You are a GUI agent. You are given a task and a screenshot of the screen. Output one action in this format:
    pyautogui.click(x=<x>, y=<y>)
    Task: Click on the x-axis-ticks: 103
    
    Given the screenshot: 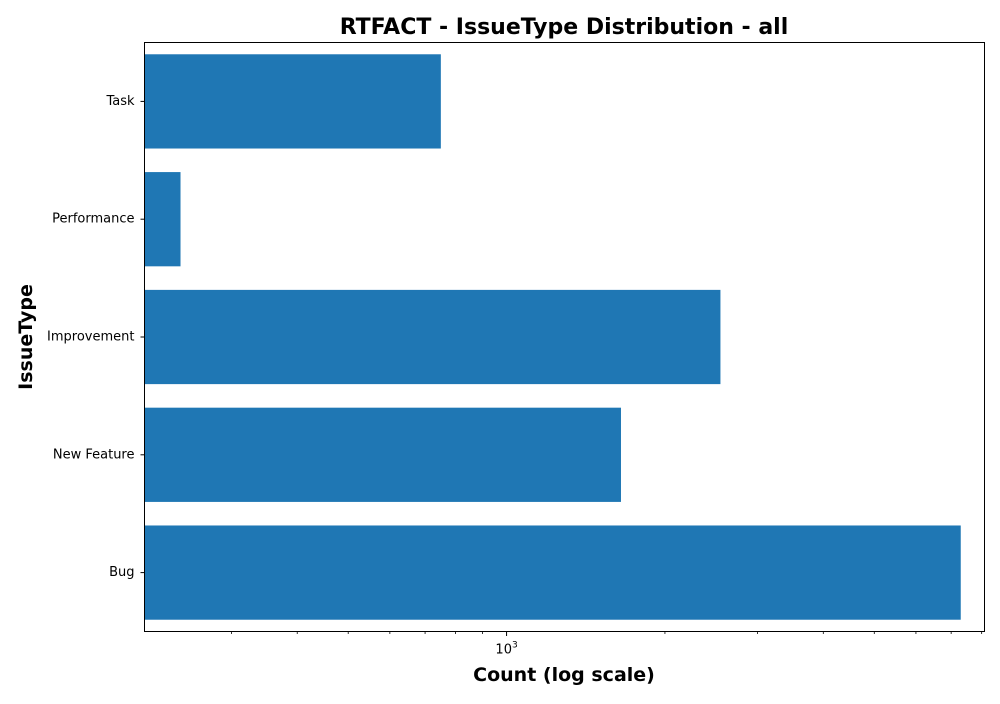 What is the action you would take?
    pyautogui.click(x=607, y=644)
    